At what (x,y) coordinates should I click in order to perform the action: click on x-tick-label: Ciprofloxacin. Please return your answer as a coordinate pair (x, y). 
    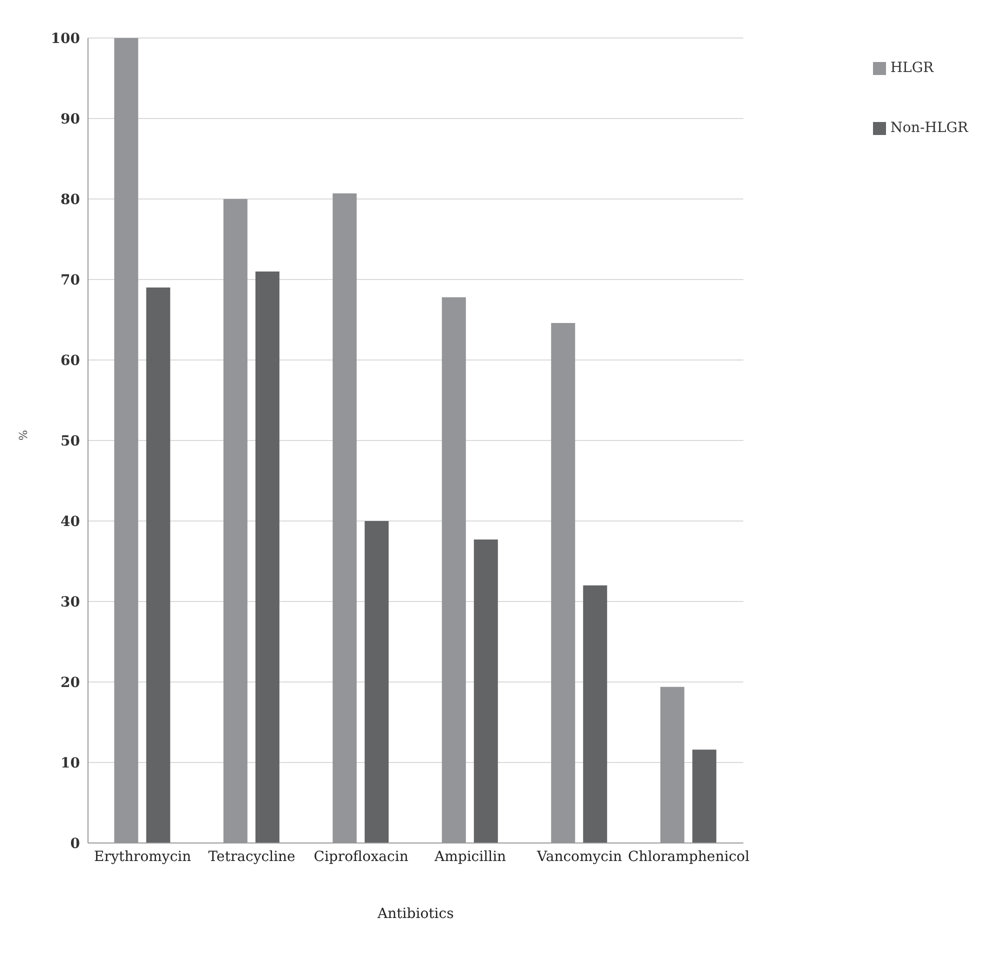
    Looking at the image, I should click on (361, 856).